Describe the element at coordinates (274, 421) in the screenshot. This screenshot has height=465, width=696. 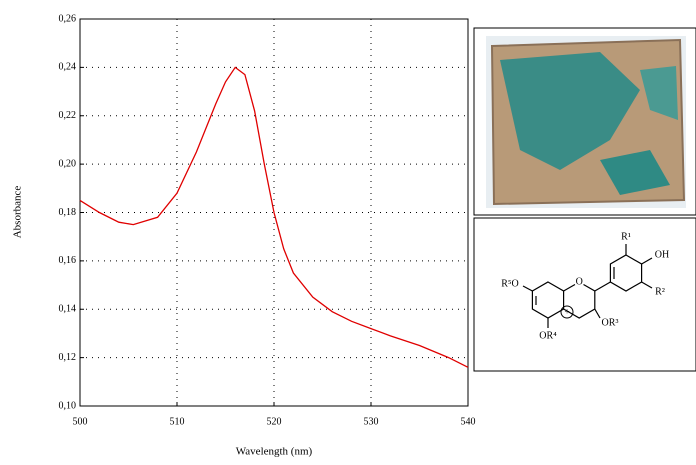
I see `x-tick-label: 520` at that location.